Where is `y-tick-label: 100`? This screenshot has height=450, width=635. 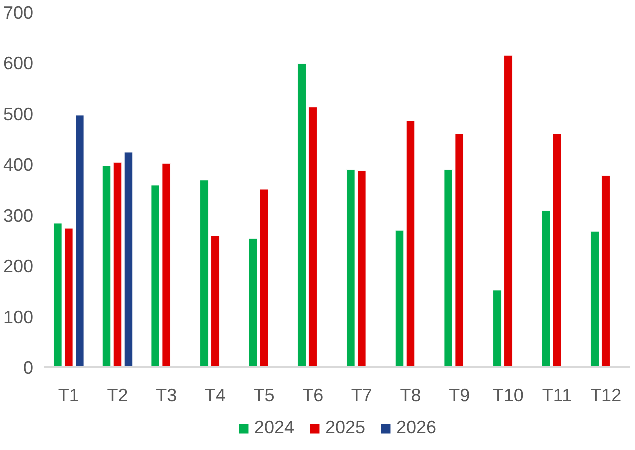 y-tick-label: 100 is located at coordinates (18, 317).